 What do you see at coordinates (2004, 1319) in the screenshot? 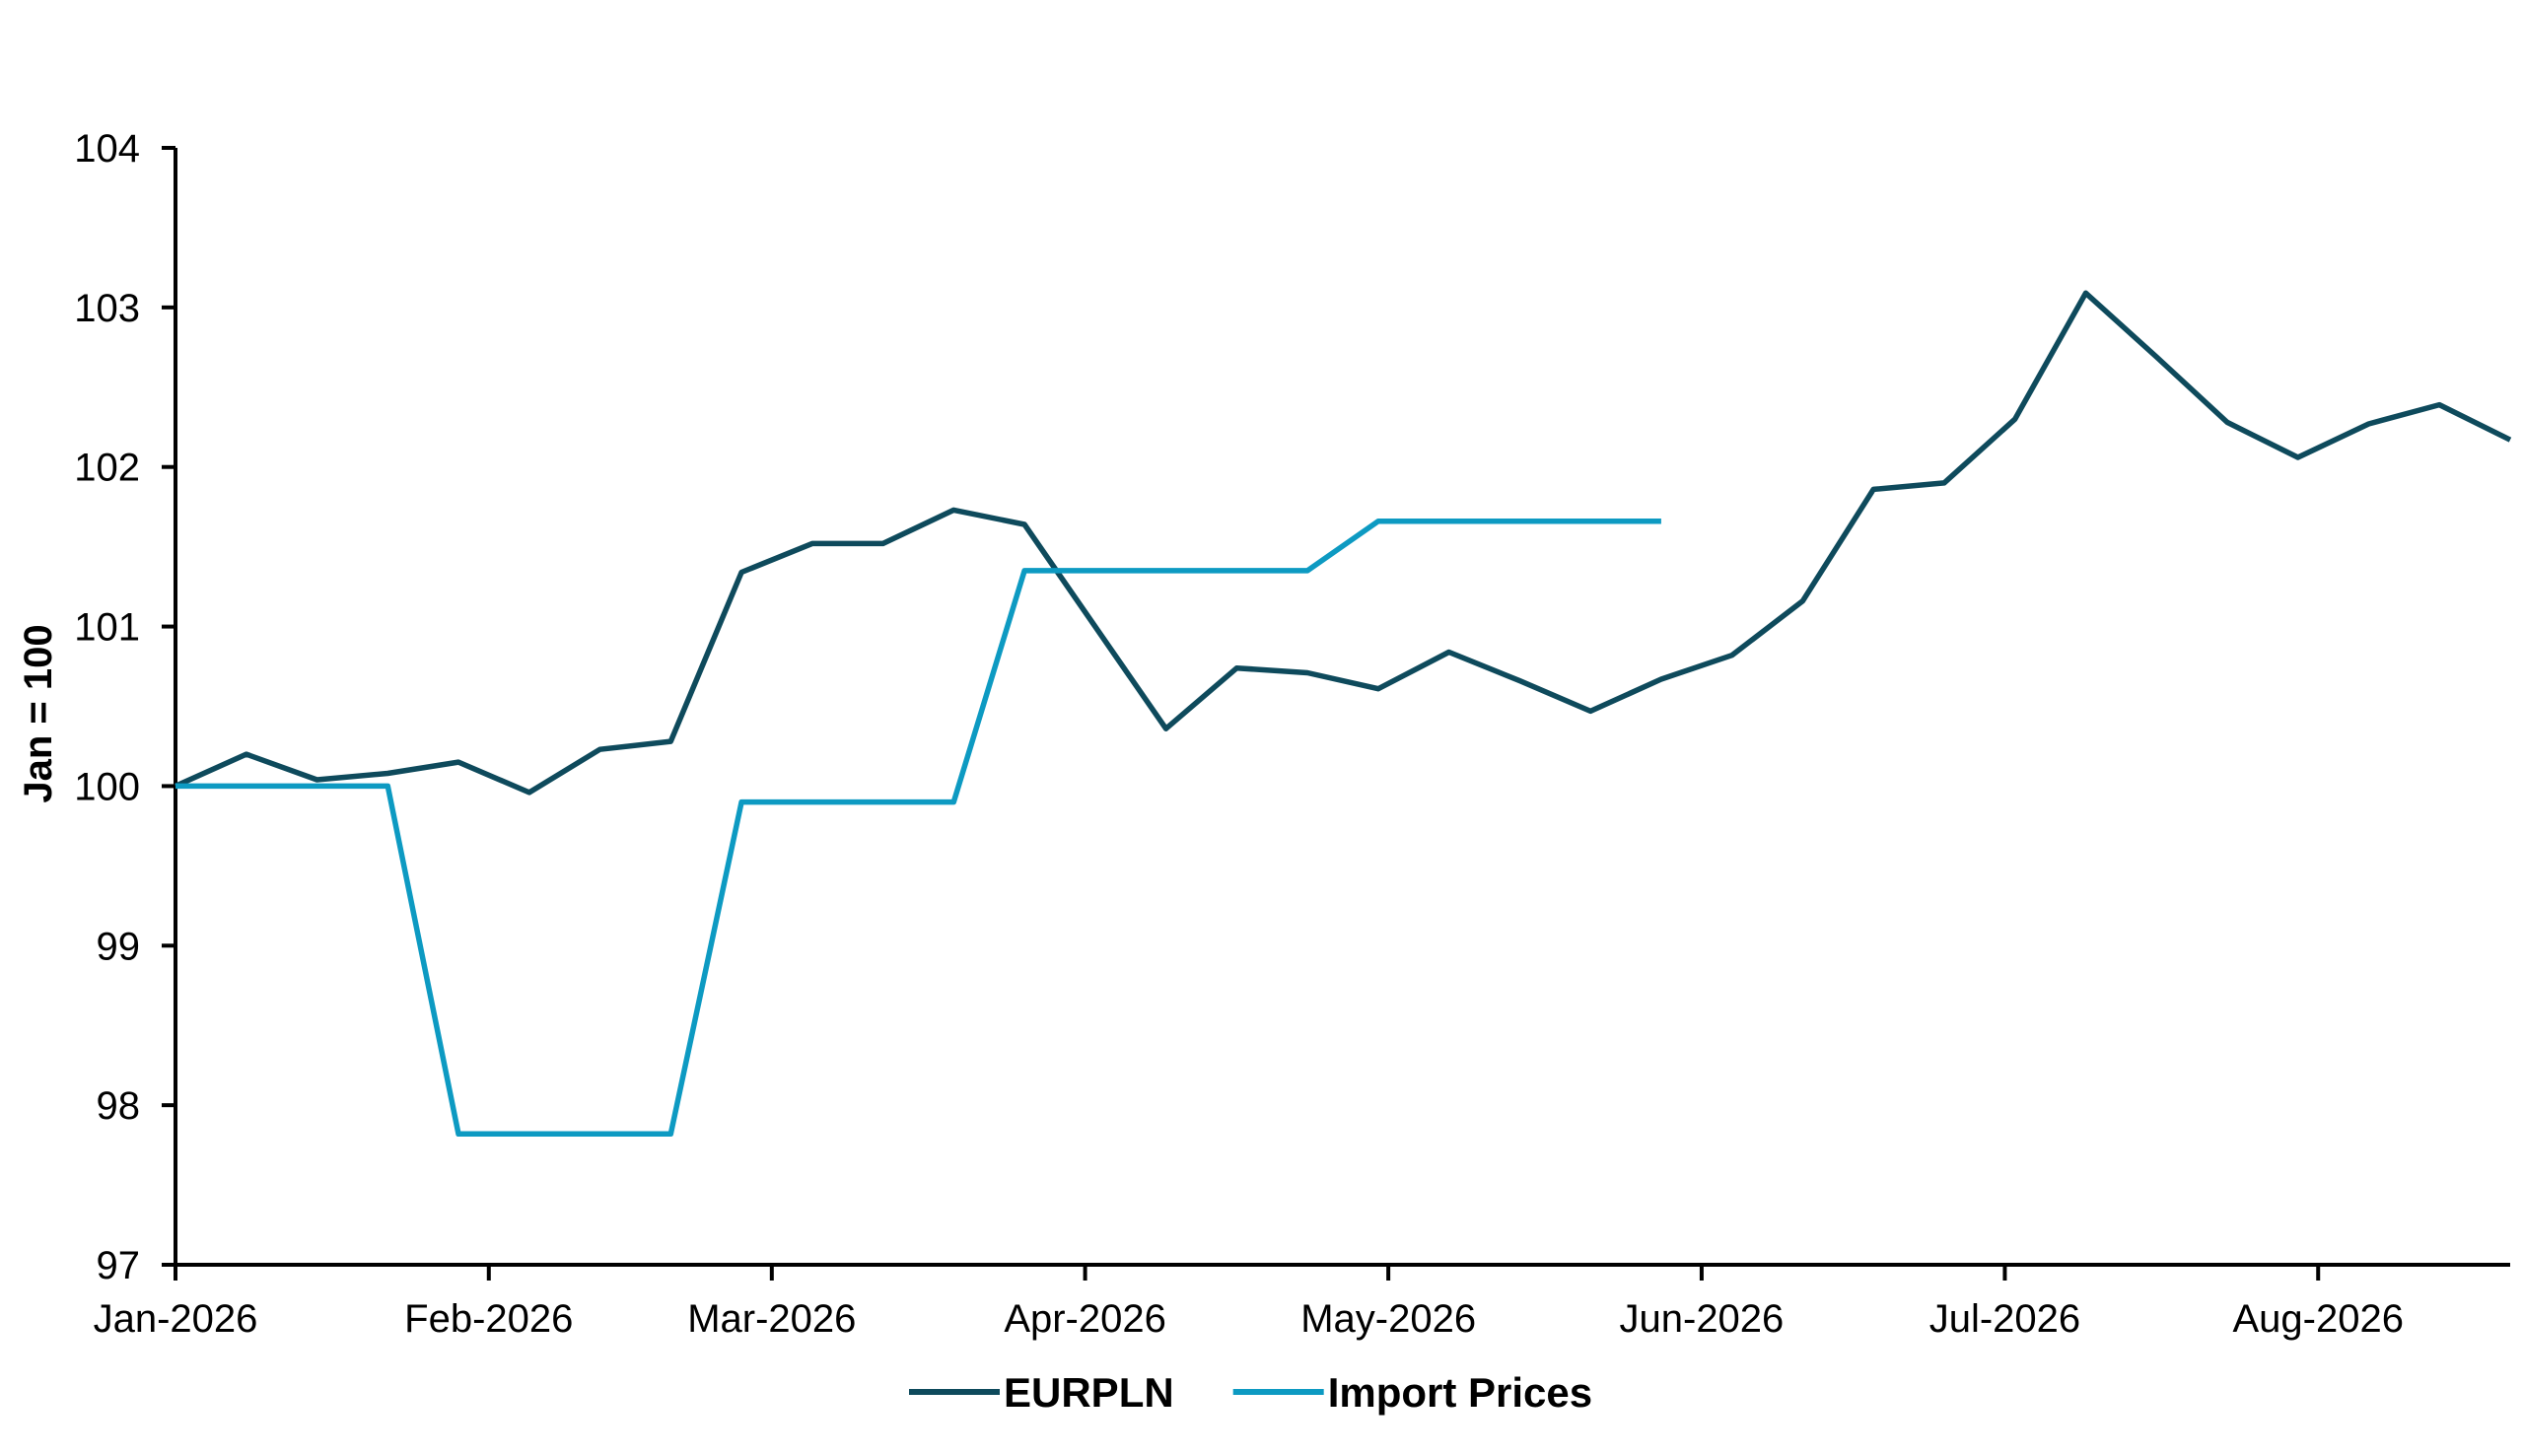
I see `x-tick-label: Jul-2026` at bounding box center [2004, 1319].